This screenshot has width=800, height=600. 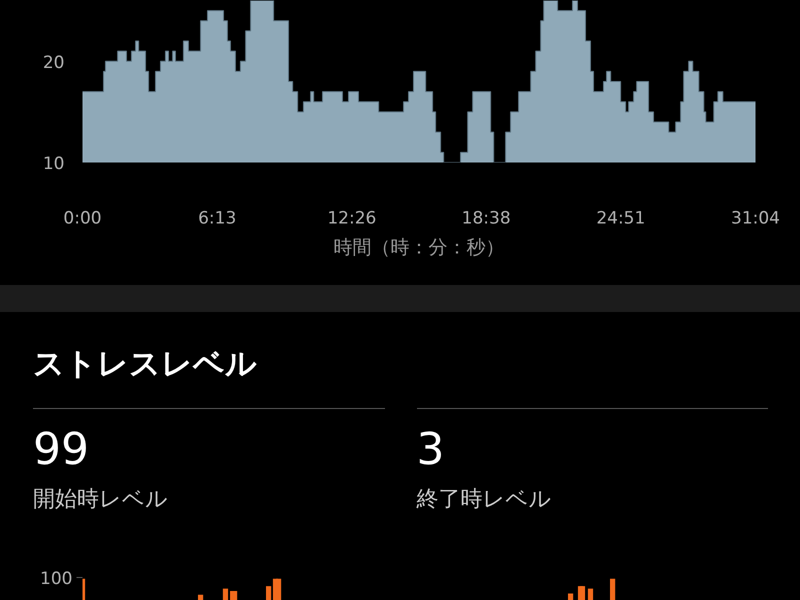 I want to click on text: 99, so click(x=61, y=450).